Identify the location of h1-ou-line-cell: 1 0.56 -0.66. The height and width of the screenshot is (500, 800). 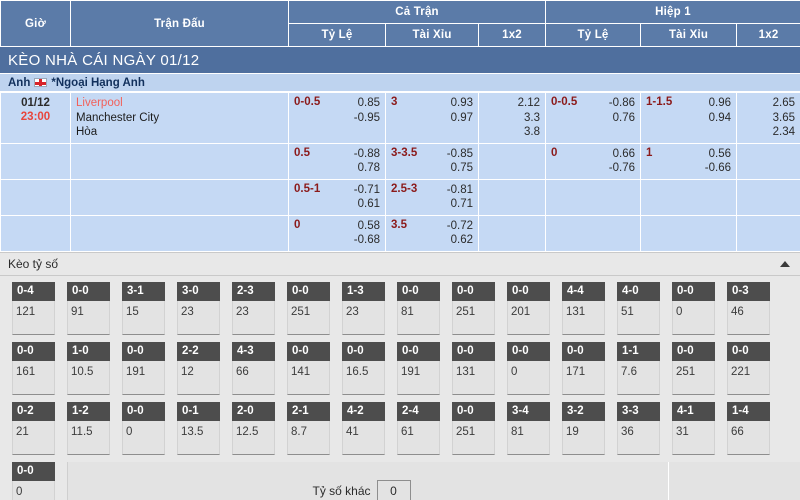
(688, 161).